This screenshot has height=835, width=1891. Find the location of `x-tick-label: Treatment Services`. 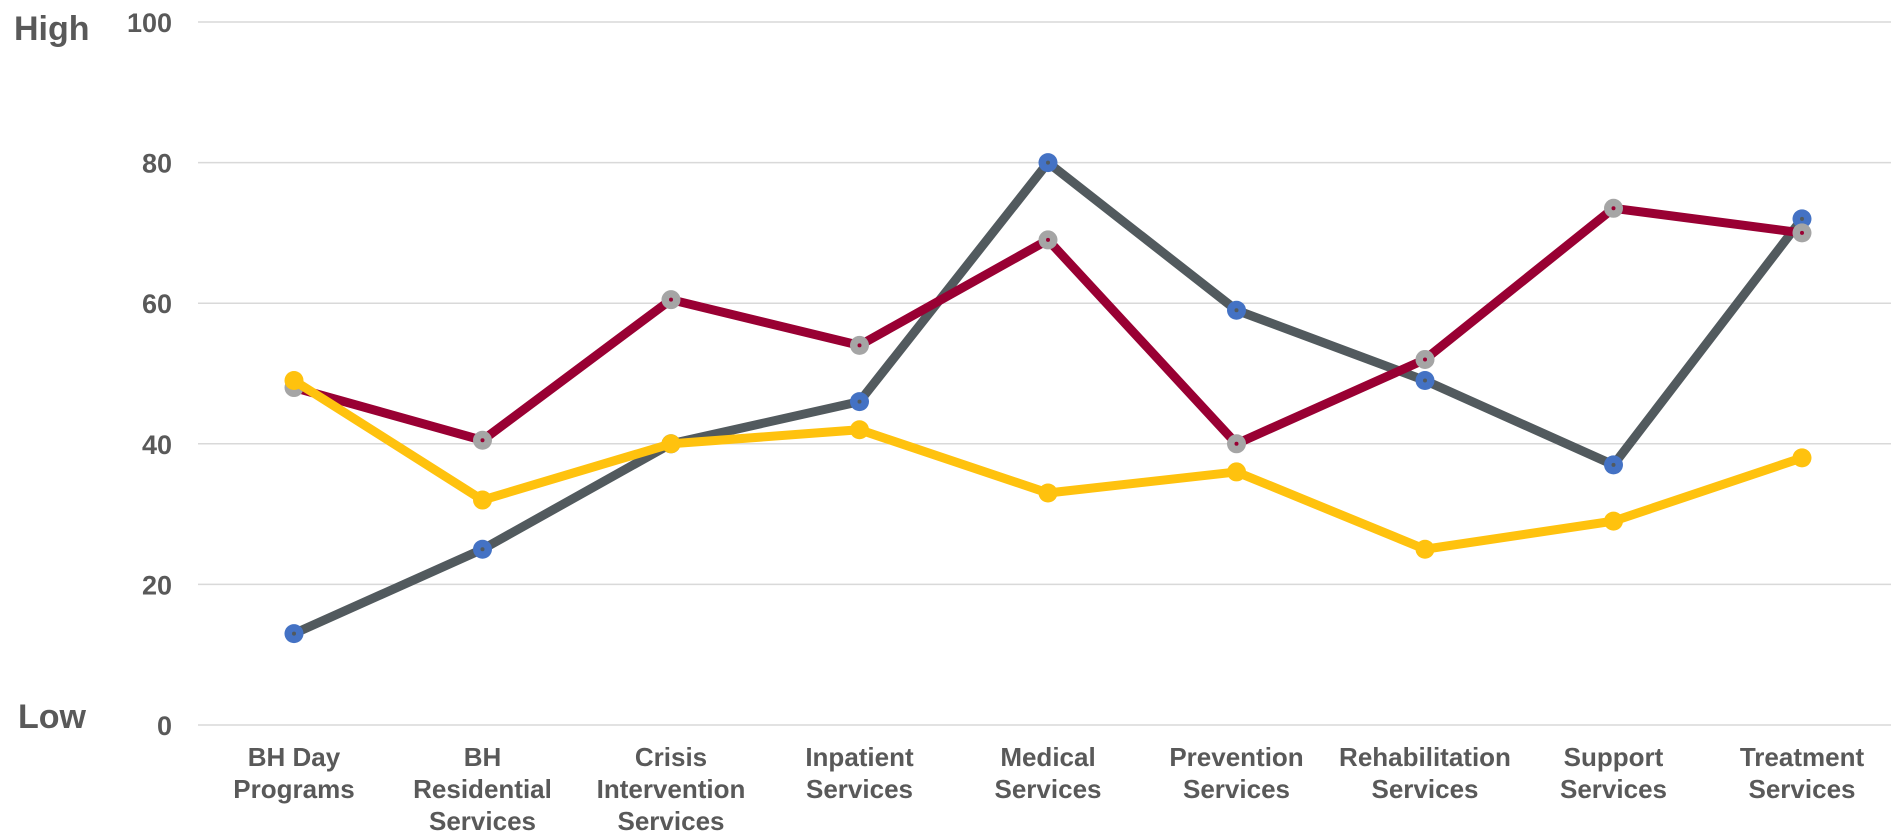

x-tick-label: Treatment Services is located at coordinates (1802, 773).